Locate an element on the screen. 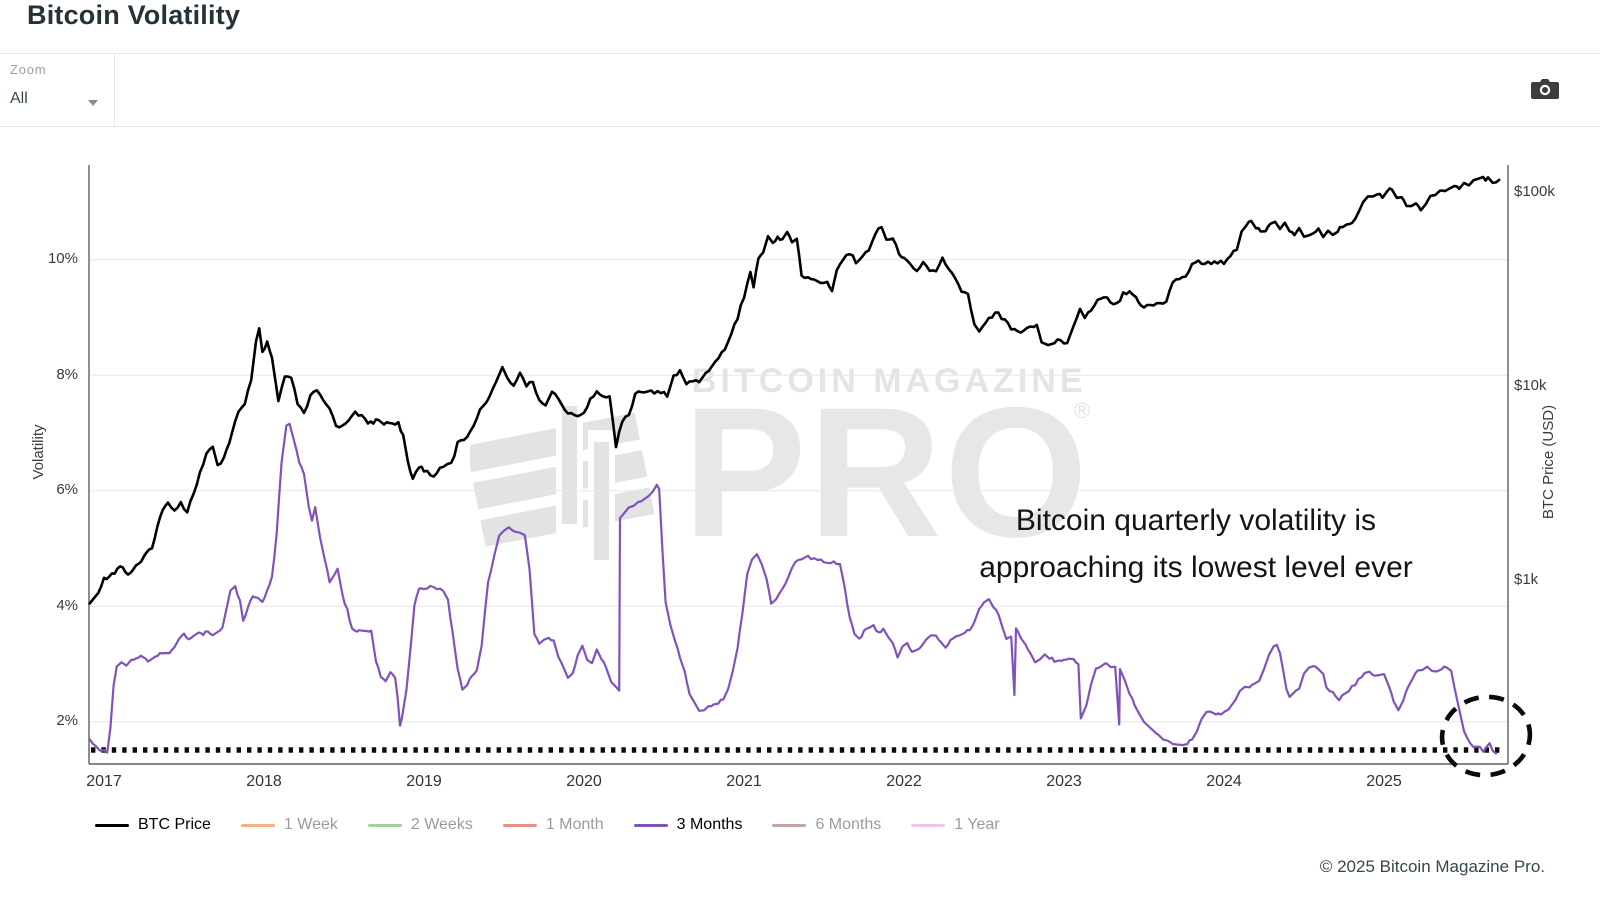  legend-item-3-months: 3 Months is located at coordinates (688, 825).